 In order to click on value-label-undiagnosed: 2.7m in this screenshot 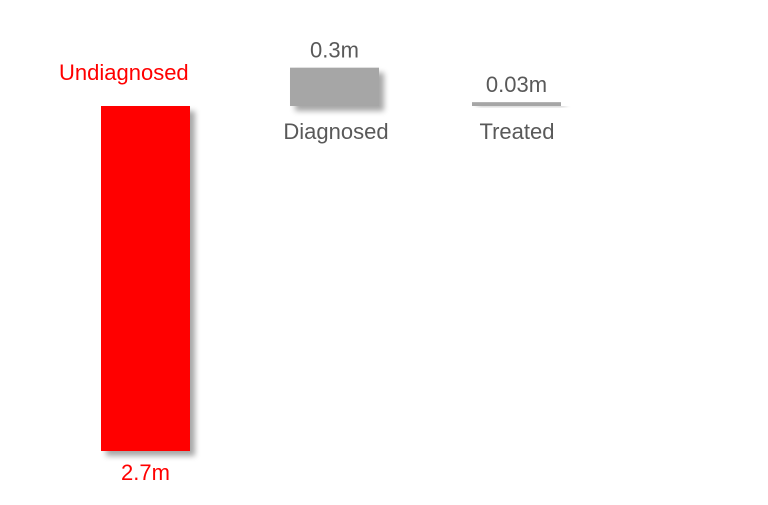, I will do `click(145, 472)`.